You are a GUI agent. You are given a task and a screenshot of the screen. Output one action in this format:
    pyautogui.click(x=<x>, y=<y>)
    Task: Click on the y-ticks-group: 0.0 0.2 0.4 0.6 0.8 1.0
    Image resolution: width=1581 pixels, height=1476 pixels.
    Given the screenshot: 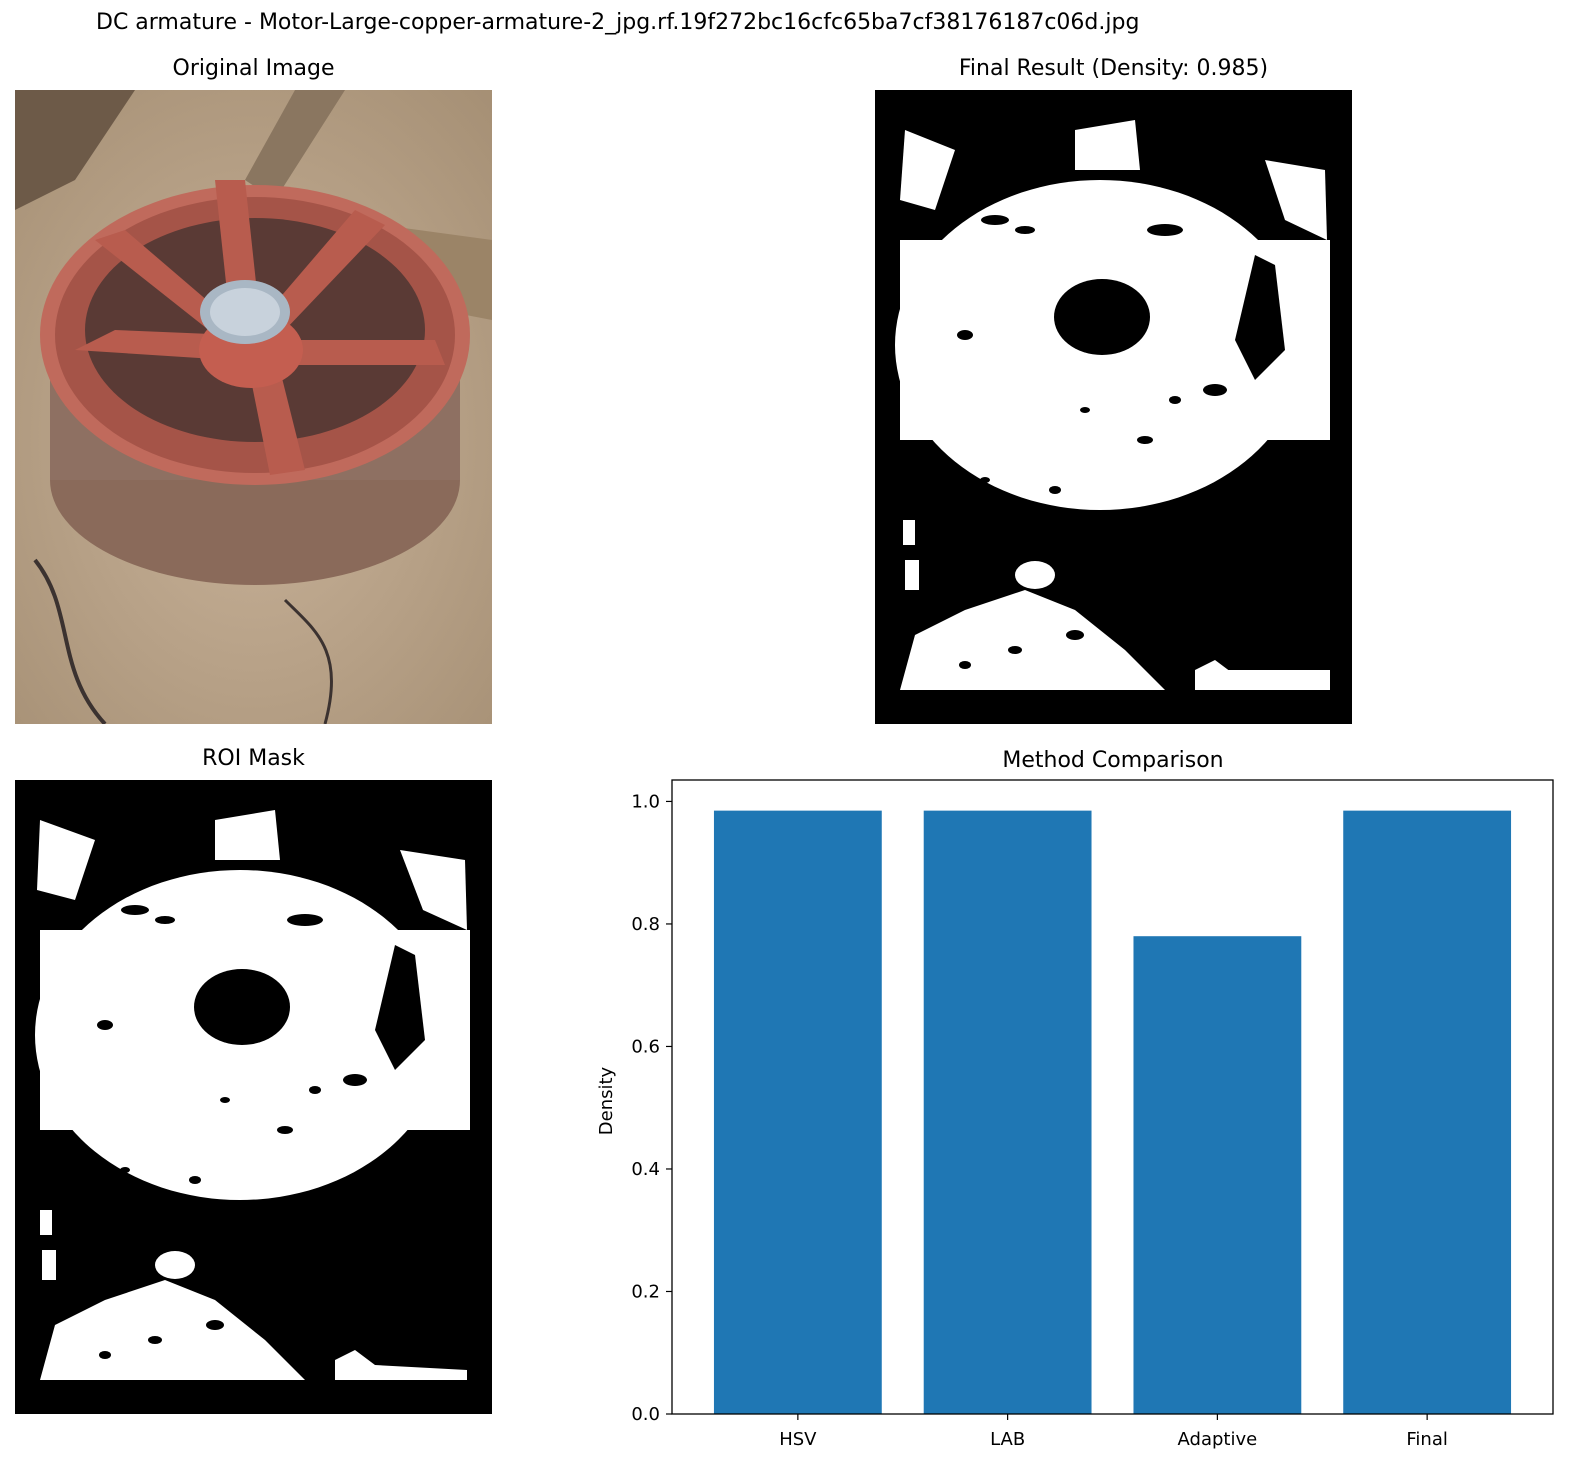 What is the action you would take?
    pyautogui.click(x=651, y=1108)
    